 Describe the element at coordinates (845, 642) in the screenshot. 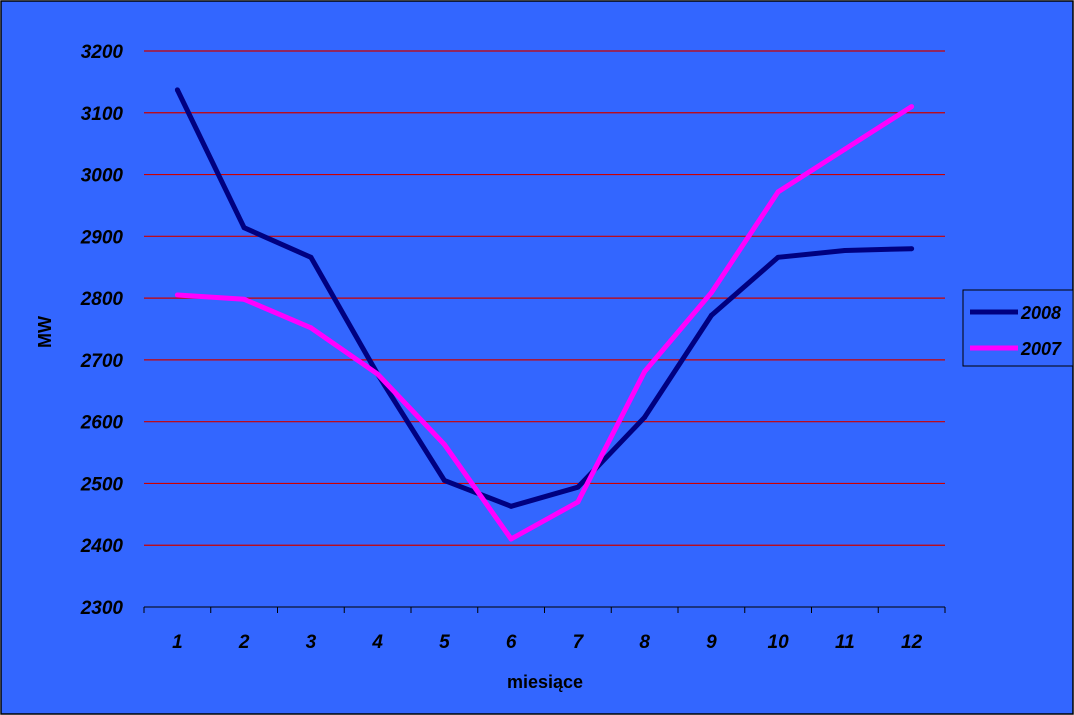

I see `x-tick-label-11: 11` at that location.